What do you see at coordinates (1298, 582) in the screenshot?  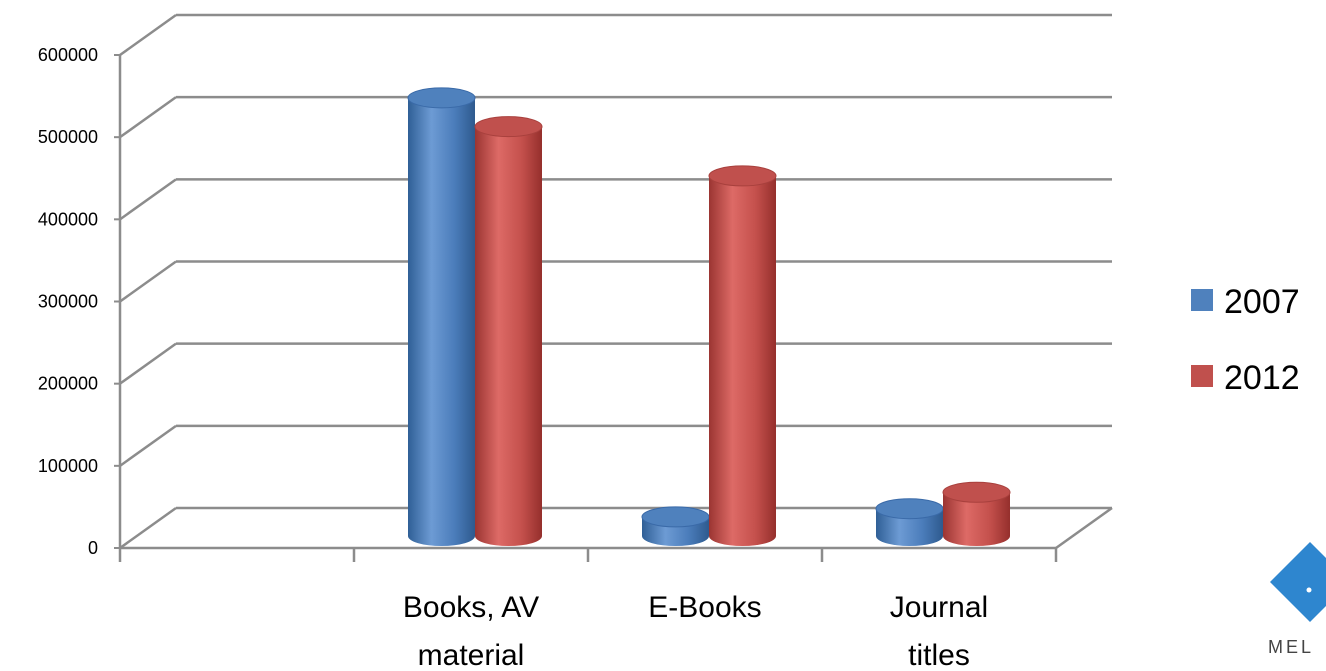 I see `logo-diamond-shade` at bounding box center [1298, 582].